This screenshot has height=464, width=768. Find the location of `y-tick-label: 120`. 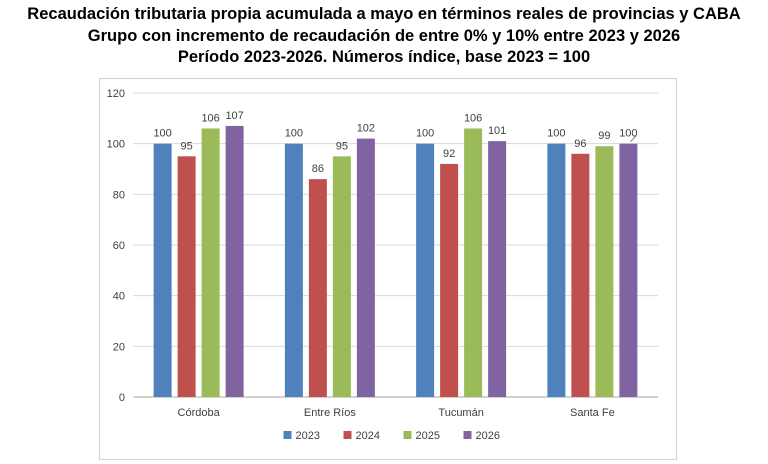

y-tick-label: 120 is located at coordinates (116, 94).